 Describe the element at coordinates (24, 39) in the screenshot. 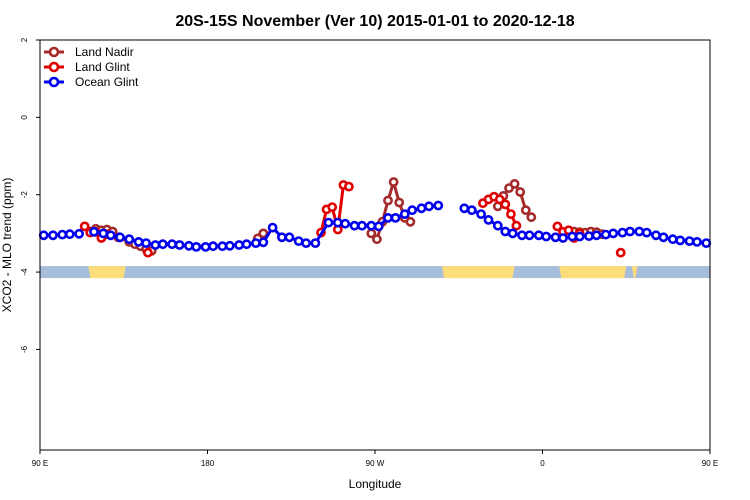

I see `y-tick-label: 2` at that location.